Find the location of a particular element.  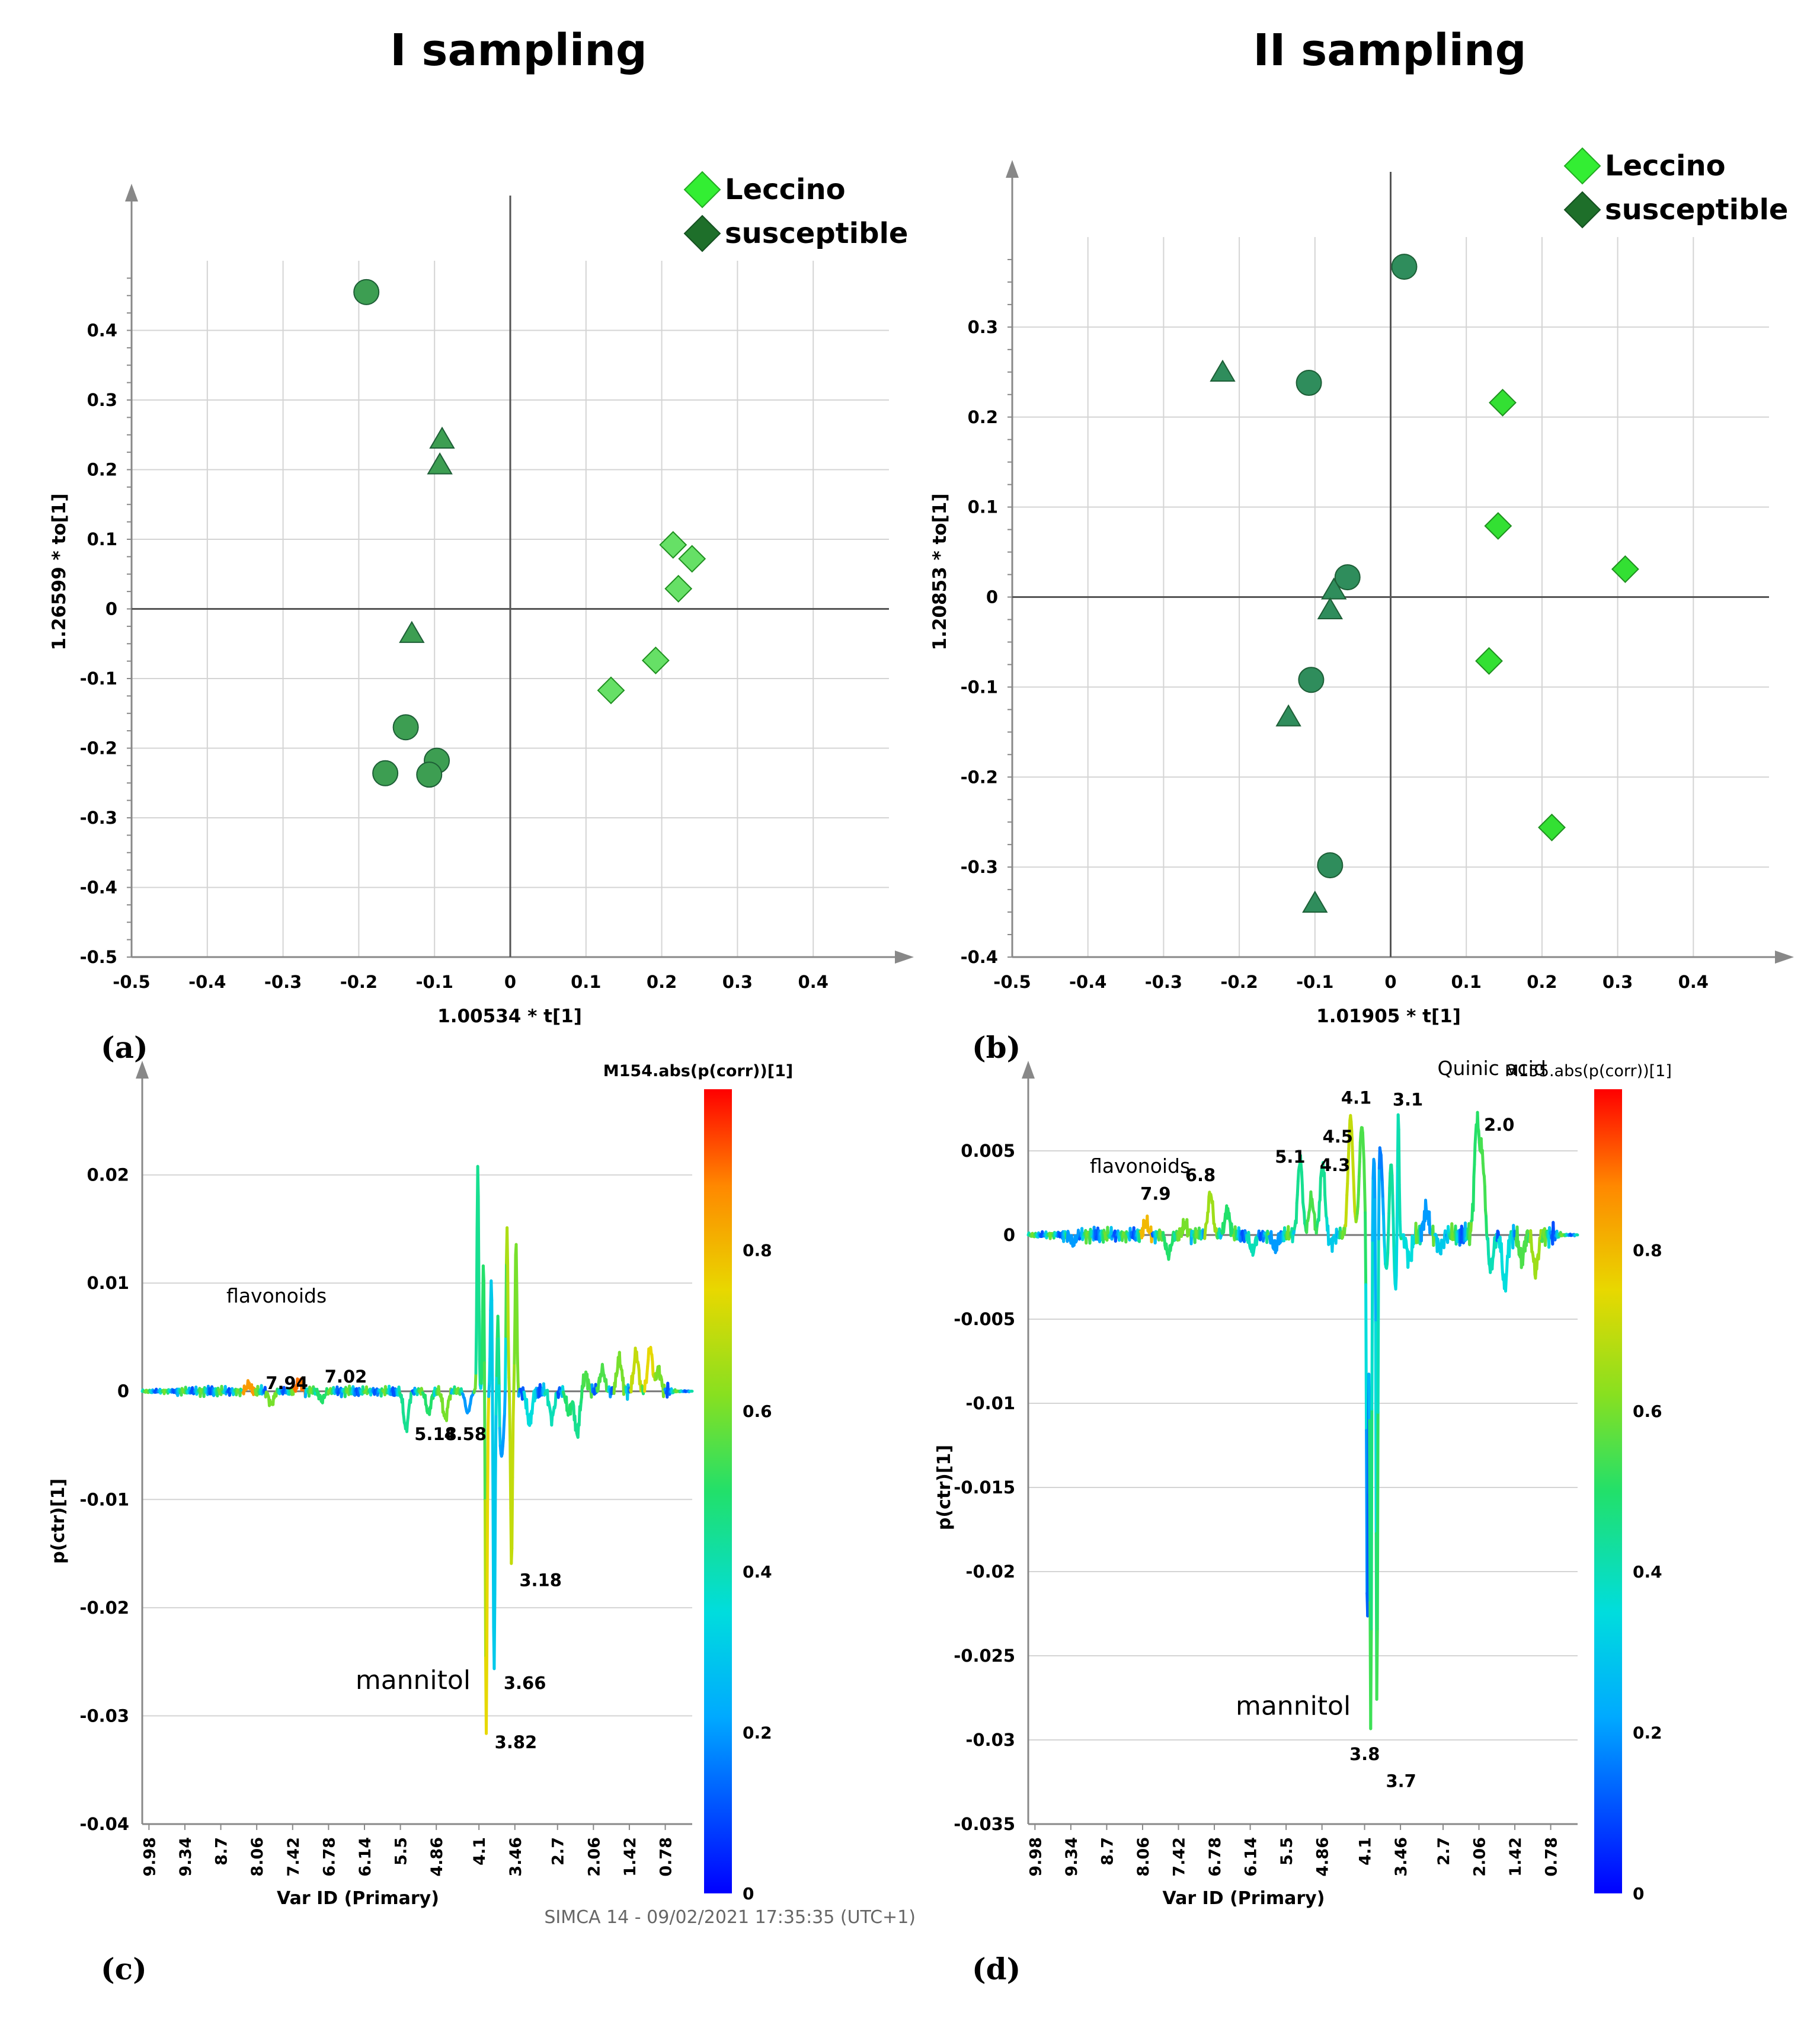

y-tick-label: 0.1 is located at coordinates (983, 507).